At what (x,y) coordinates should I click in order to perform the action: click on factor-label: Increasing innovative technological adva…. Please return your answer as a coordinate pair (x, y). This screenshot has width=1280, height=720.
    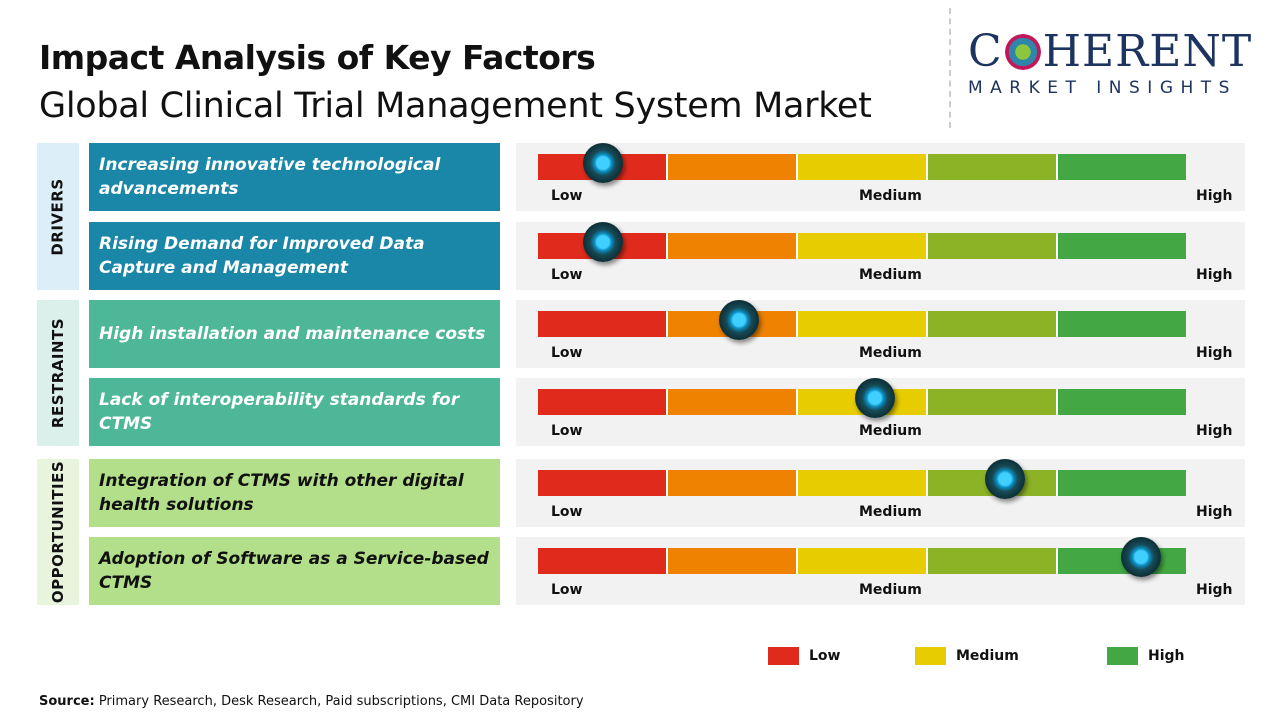
    Looking at the image, I should click on (294, 177).